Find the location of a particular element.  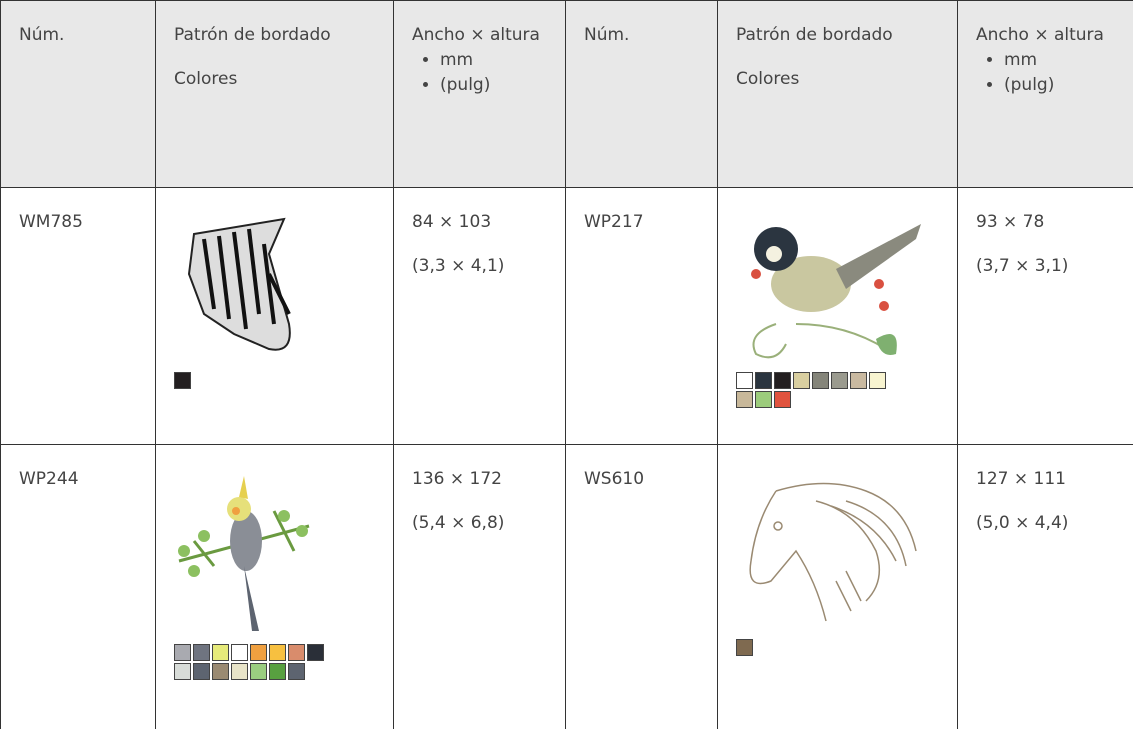

num: WM785 is located at coordinates (51, 222).